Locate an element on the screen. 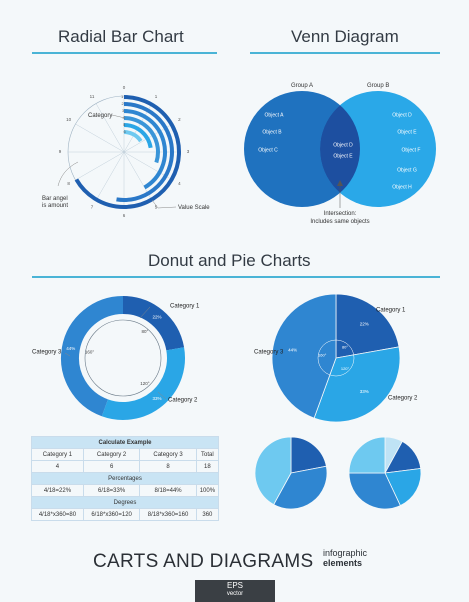 This screenshot has width=469, height=602. donut-pie-title: Donut and Pie Charts is located at coordinates (229, 260).